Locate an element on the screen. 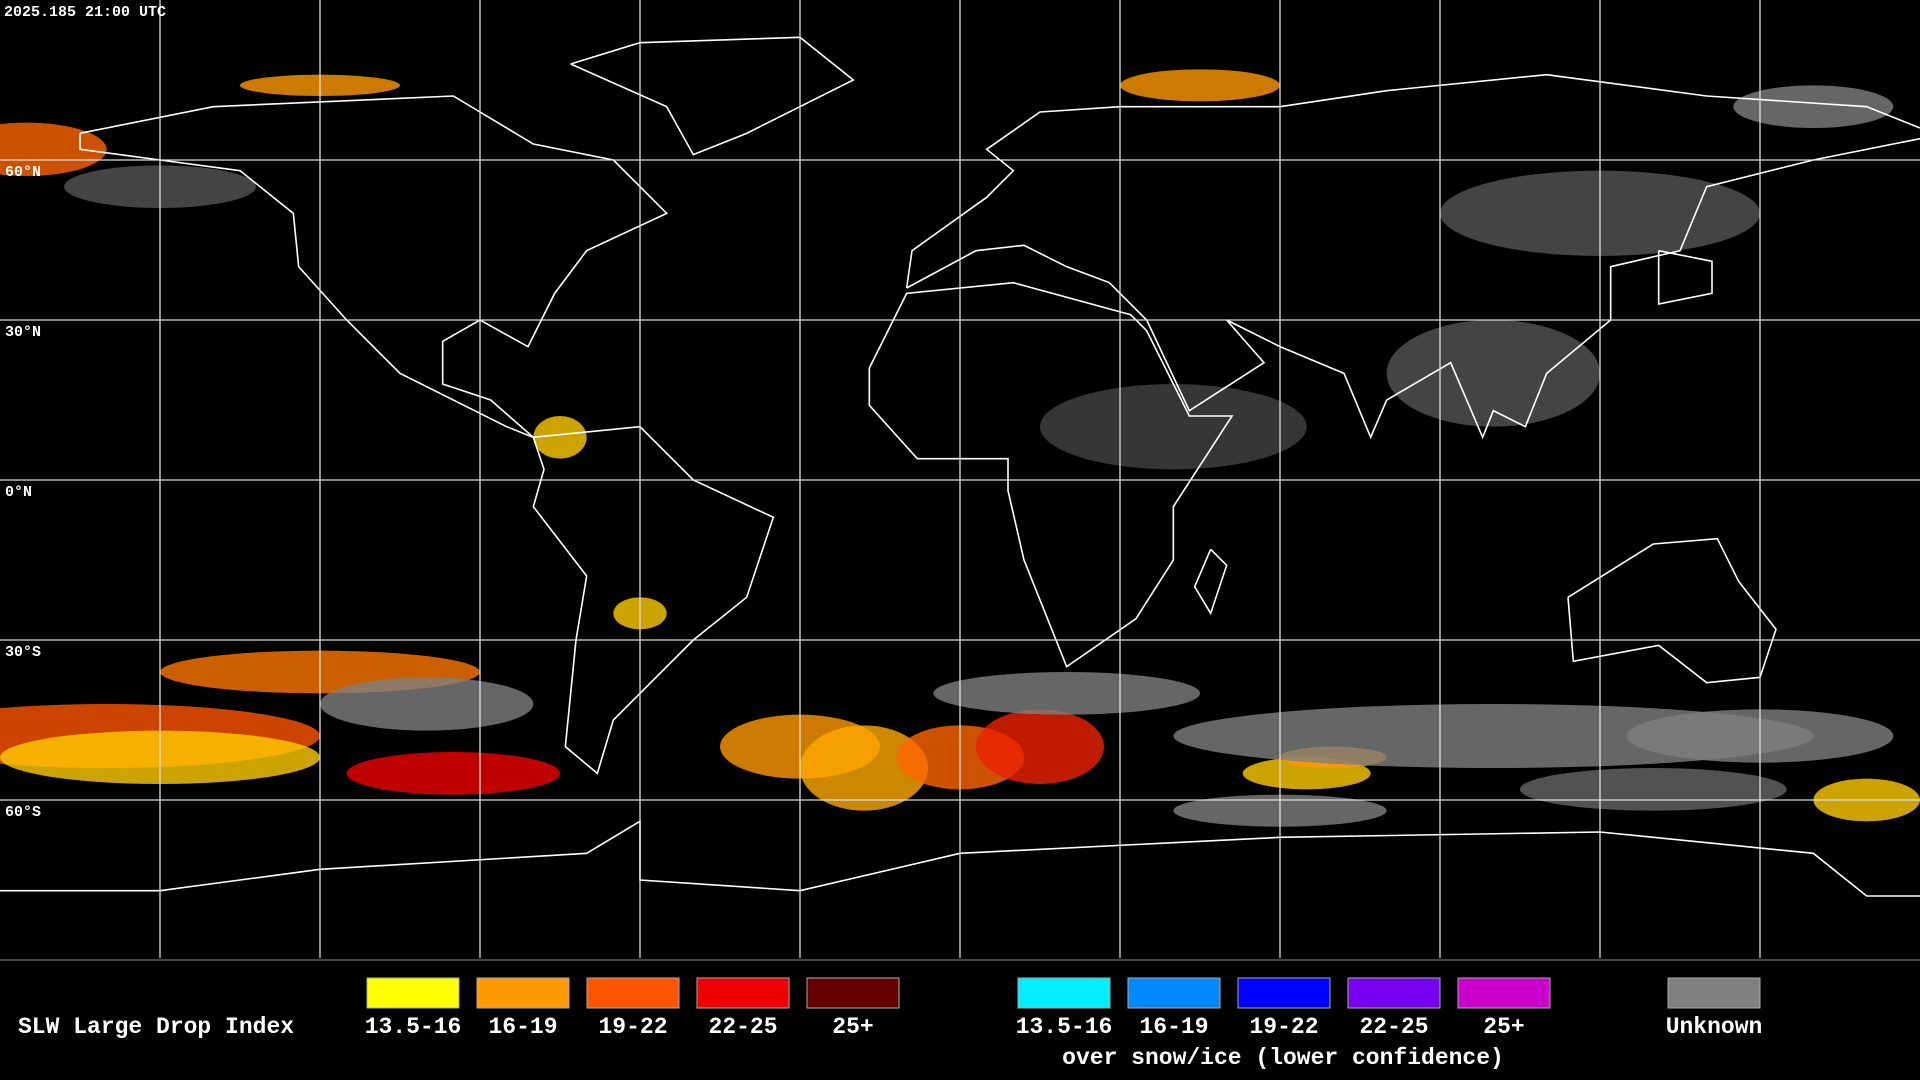 This screenshot has width=1920, height=1080. legend-label: Unknown is located at coordinates (1714, 1027).